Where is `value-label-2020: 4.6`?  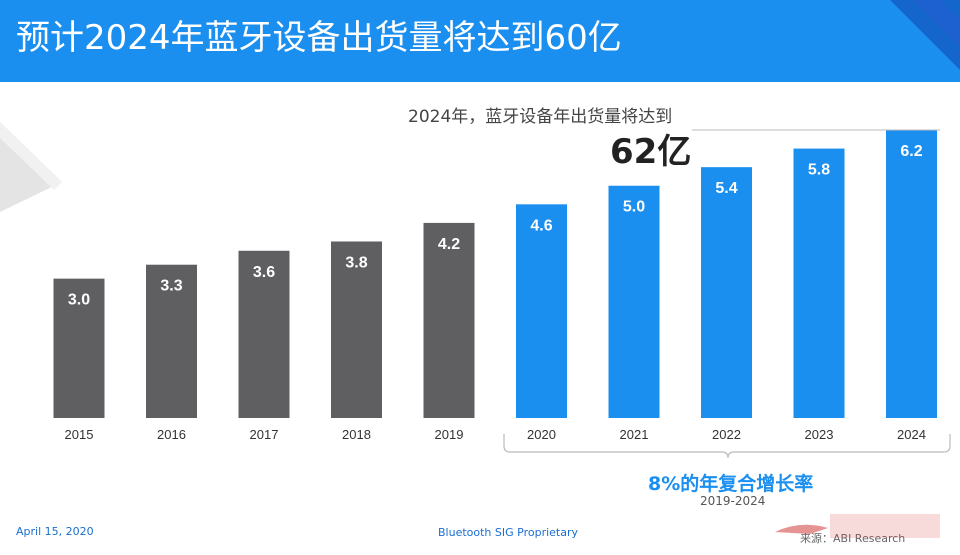 value-label-2020: 4.6 is located at coordinates (541, 225).